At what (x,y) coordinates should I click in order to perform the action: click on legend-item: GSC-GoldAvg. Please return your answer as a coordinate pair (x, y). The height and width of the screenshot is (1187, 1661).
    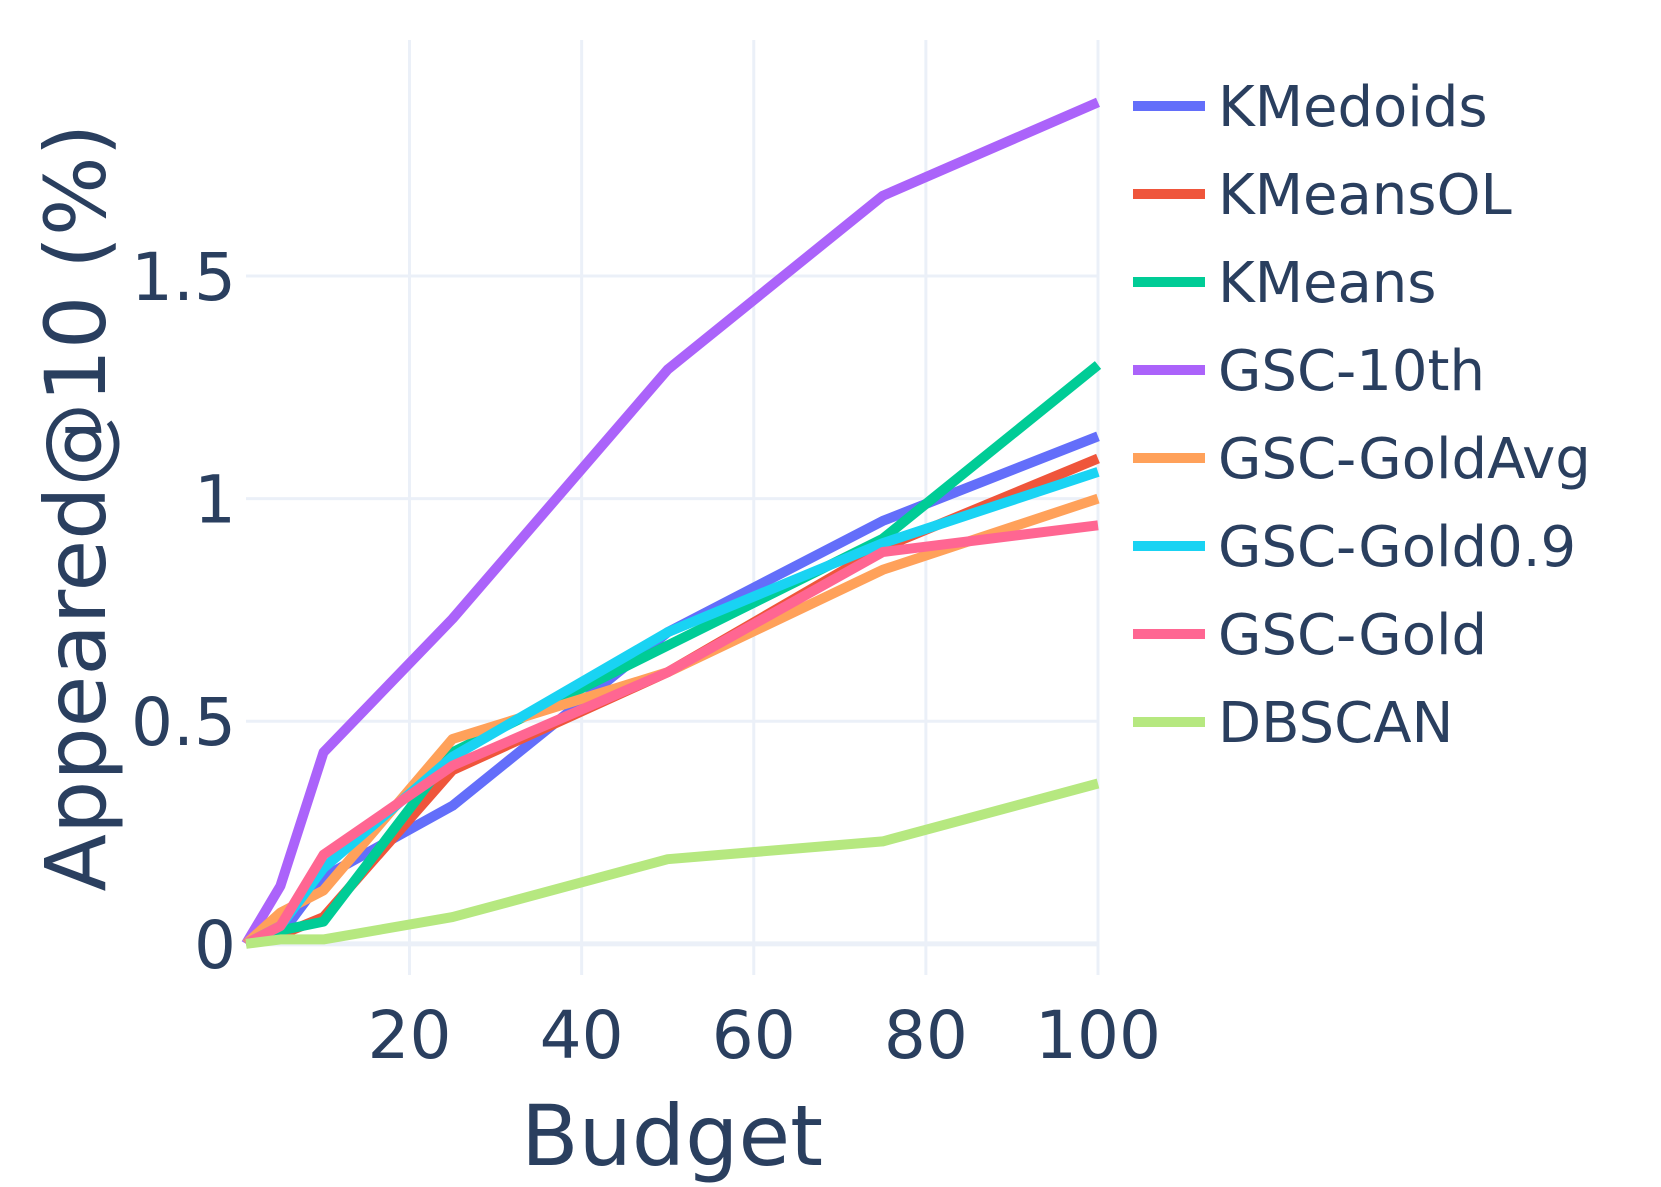
    Looking at the image, I should click on (1362, 459).